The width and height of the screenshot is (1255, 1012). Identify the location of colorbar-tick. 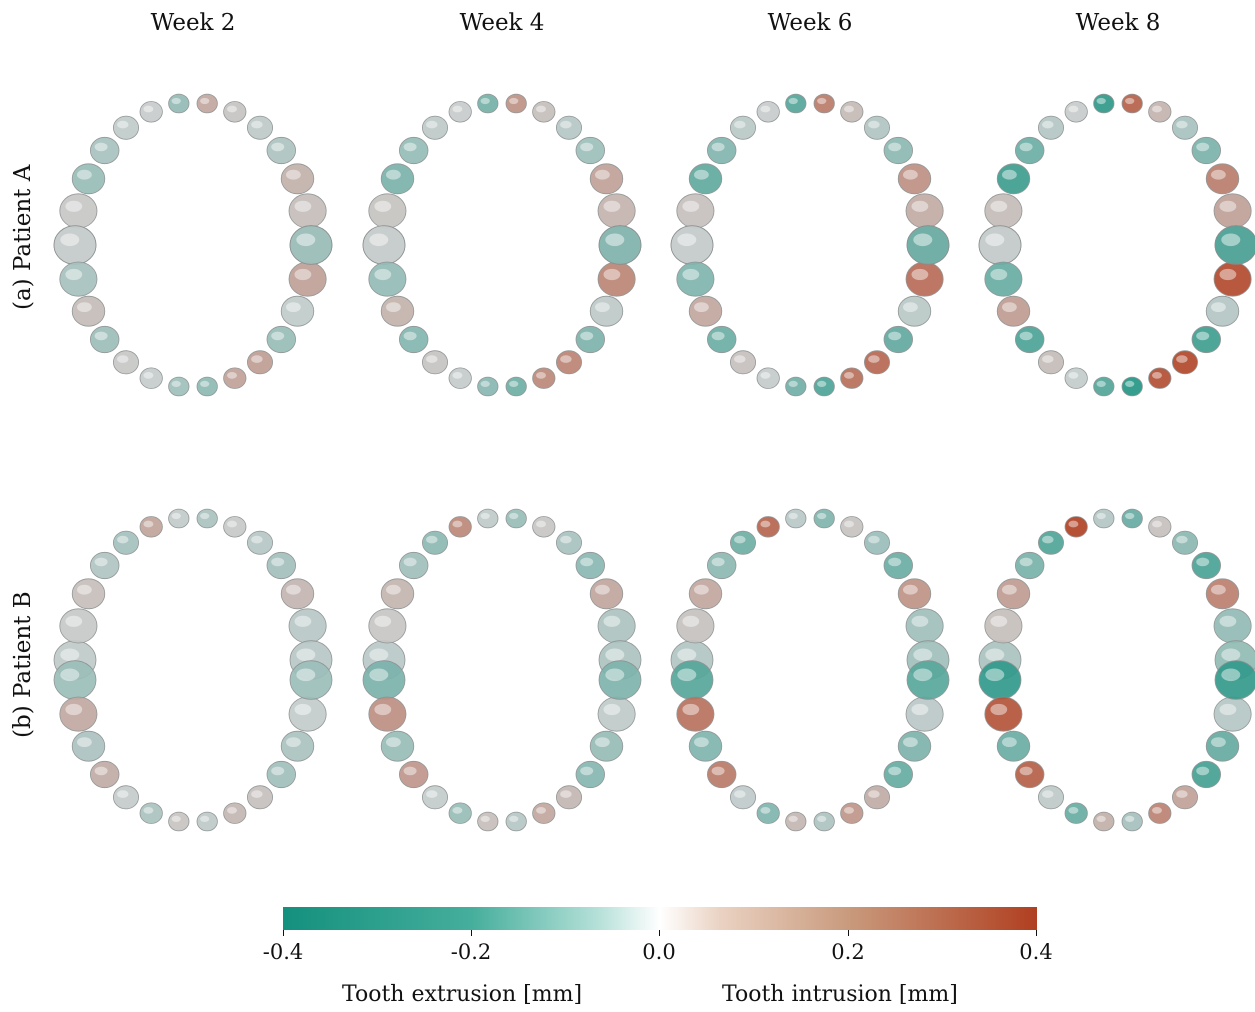
(283, 933).